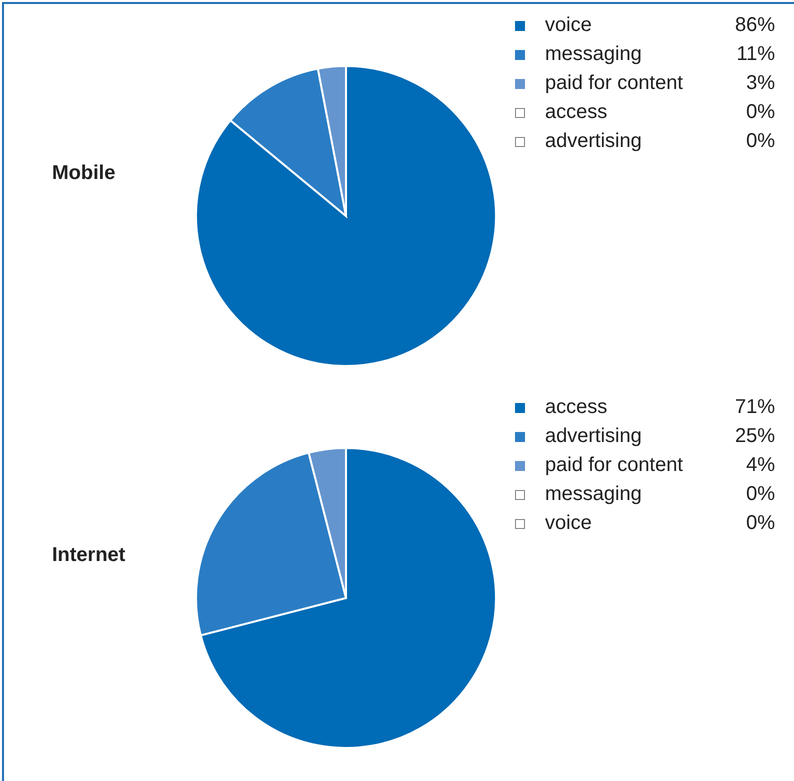 This screenshot has height=781, width=794. I want to click on data-label: 86%, so click(754, 25).